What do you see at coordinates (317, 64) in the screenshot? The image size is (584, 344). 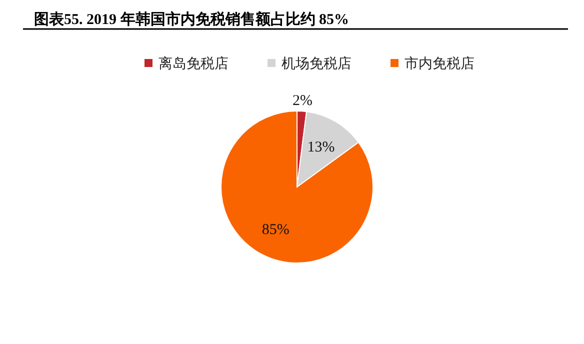 I see `legend-label: 机场免税店` at bounding box center [317, 64].